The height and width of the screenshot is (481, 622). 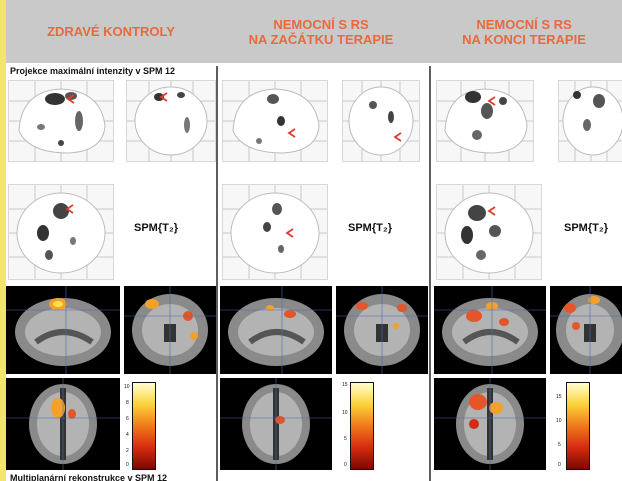 I want to click on column-header-band, so click(x=314, y=31).